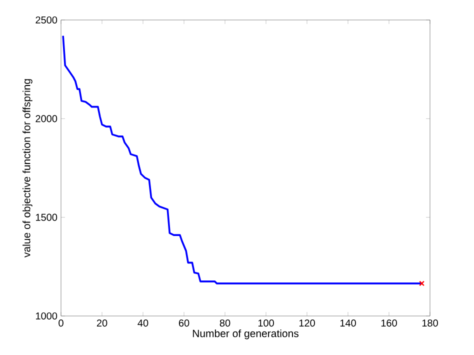 The height and width of the screenshot is (355, 474). What do you see at coordinates (225, 323) in the screenshot?
I see `x-tick-label: 80` at bounding box center [225, 323].